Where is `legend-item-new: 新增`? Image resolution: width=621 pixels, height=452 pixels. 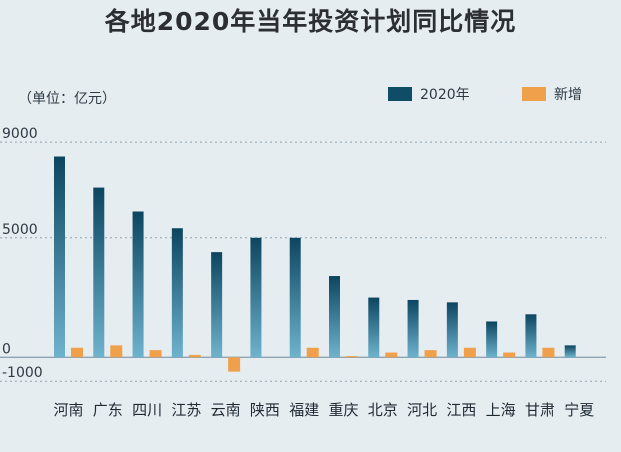 legend-item-new: 新增 is located at coordinates (552, 94).